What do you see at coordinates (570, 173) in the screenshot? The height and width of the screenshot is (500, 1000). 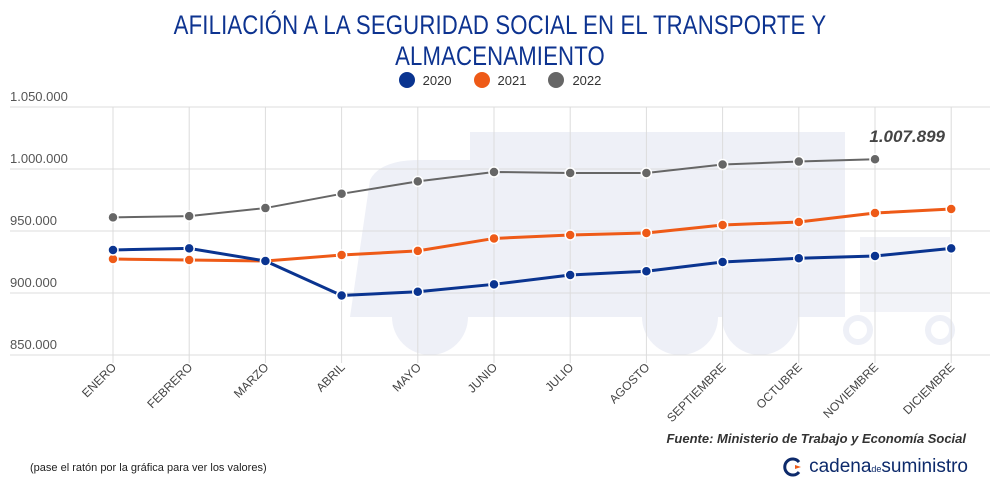 I see `data-point-2022-julio` at bounding box center [570, 173].